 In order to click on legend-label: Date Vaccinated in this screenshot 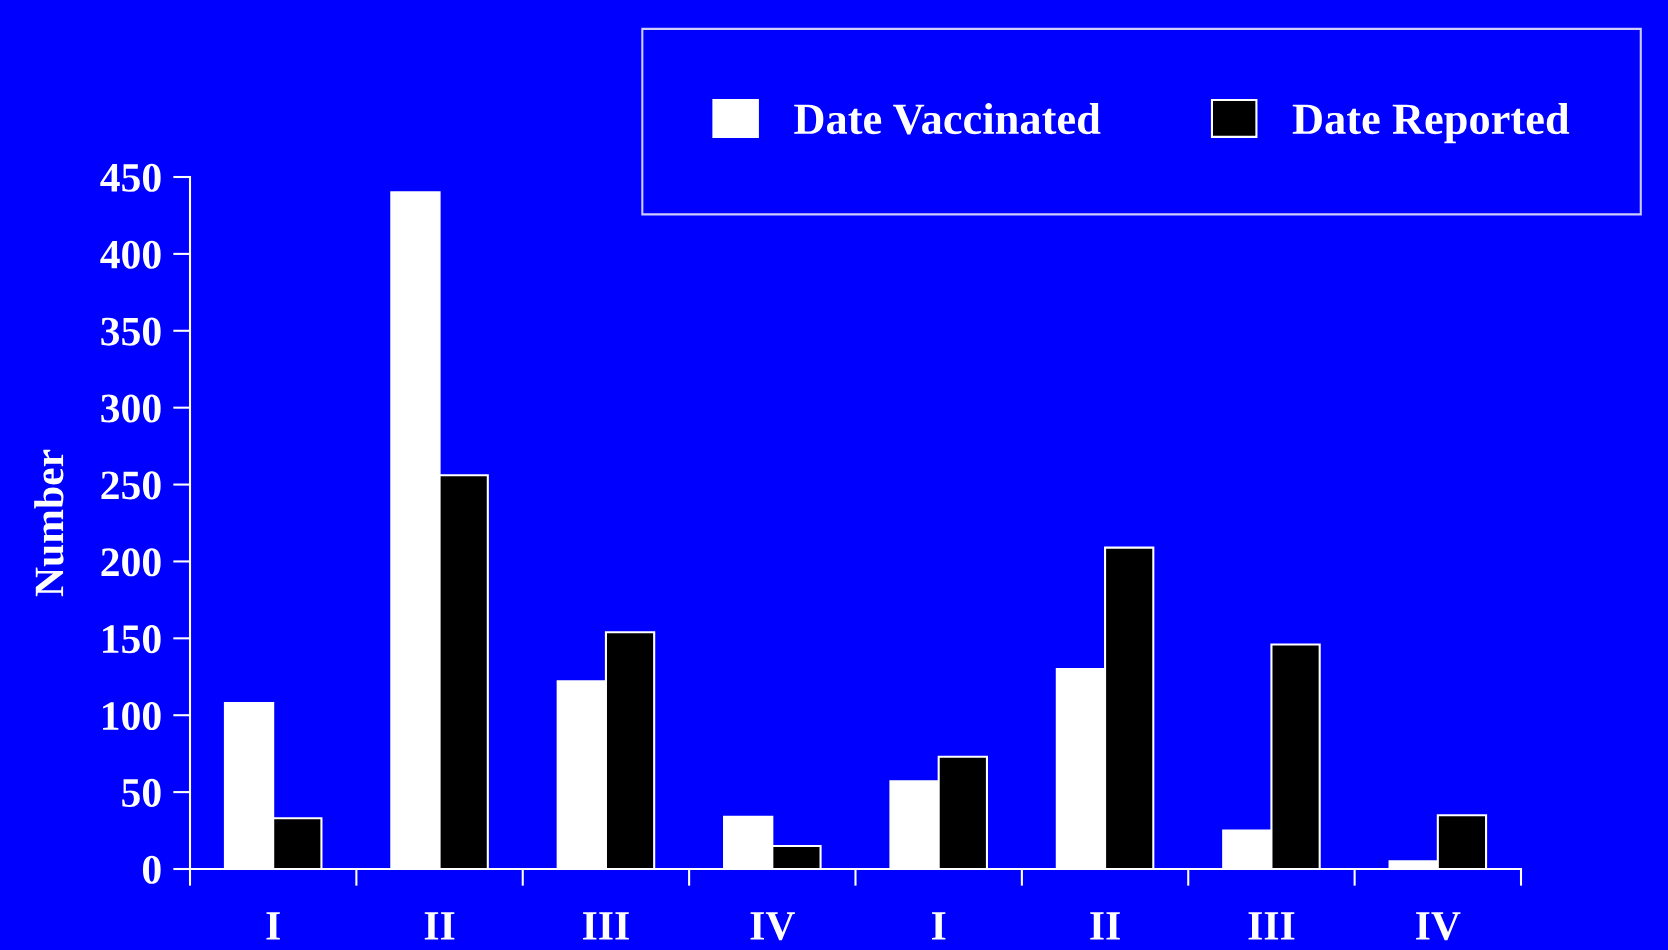, I will do `click(947, 118)`.